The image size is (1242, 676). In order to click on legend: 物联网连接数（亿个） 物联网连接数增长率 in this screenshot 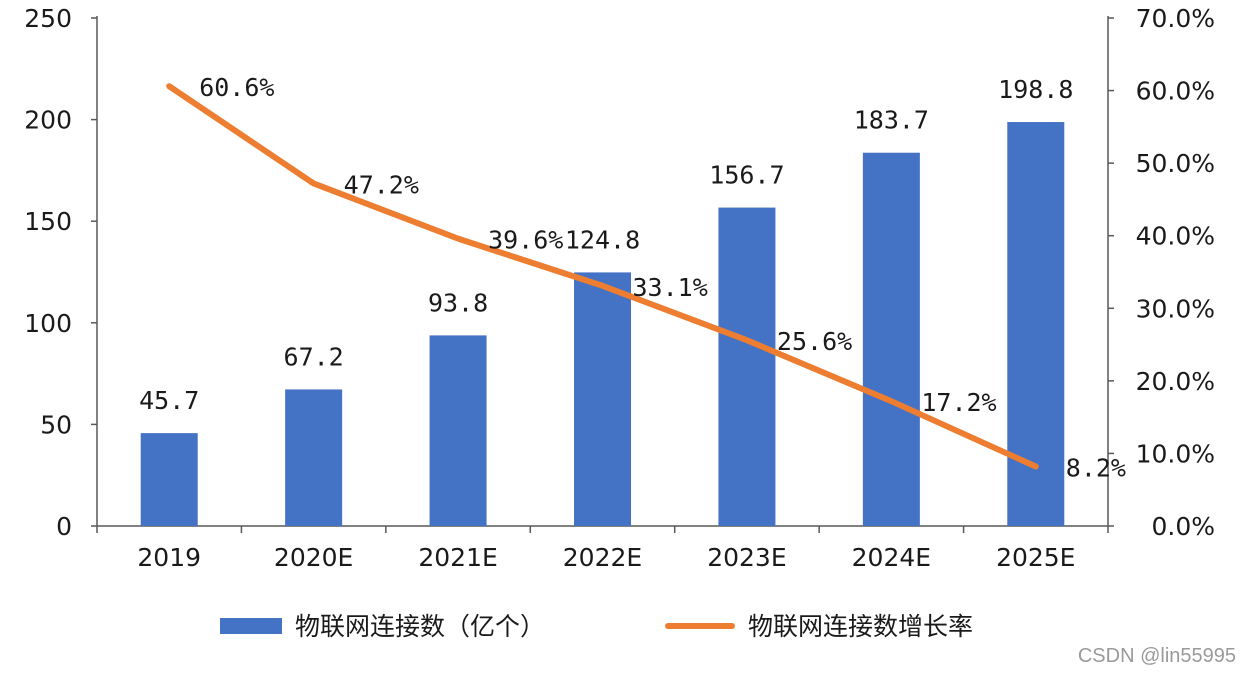, I will do `click(596, 626)`.